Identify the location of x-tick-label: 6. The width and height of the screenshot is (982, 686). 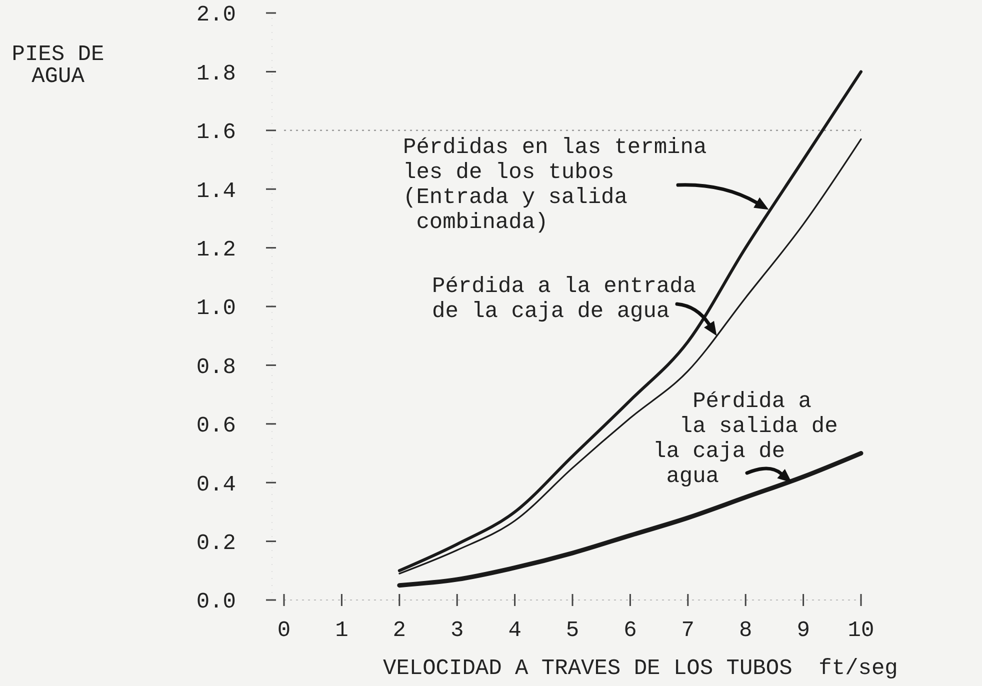
(630, 630).